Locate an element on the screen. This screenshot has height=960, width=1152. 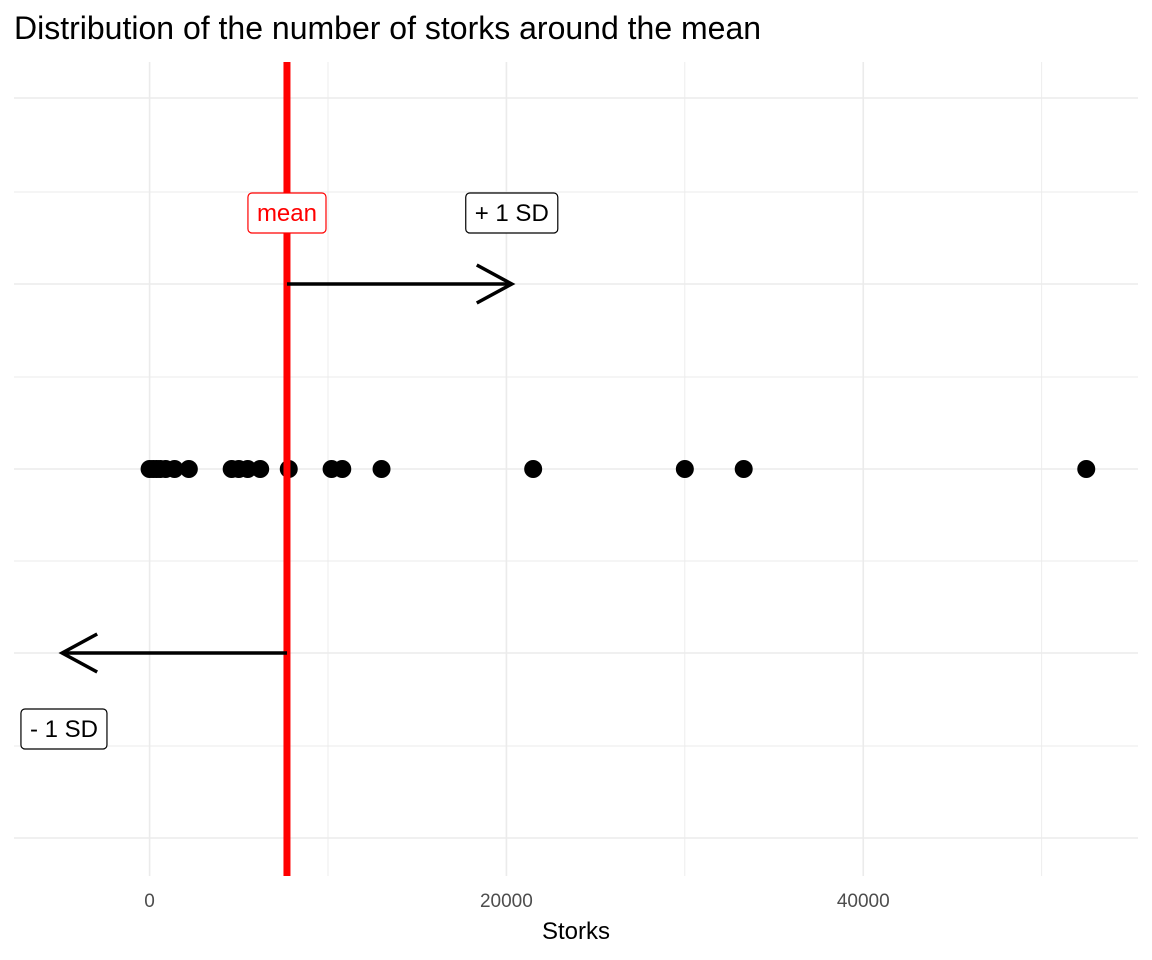
mean-label-text: mean is located at coordinates (287, 213).